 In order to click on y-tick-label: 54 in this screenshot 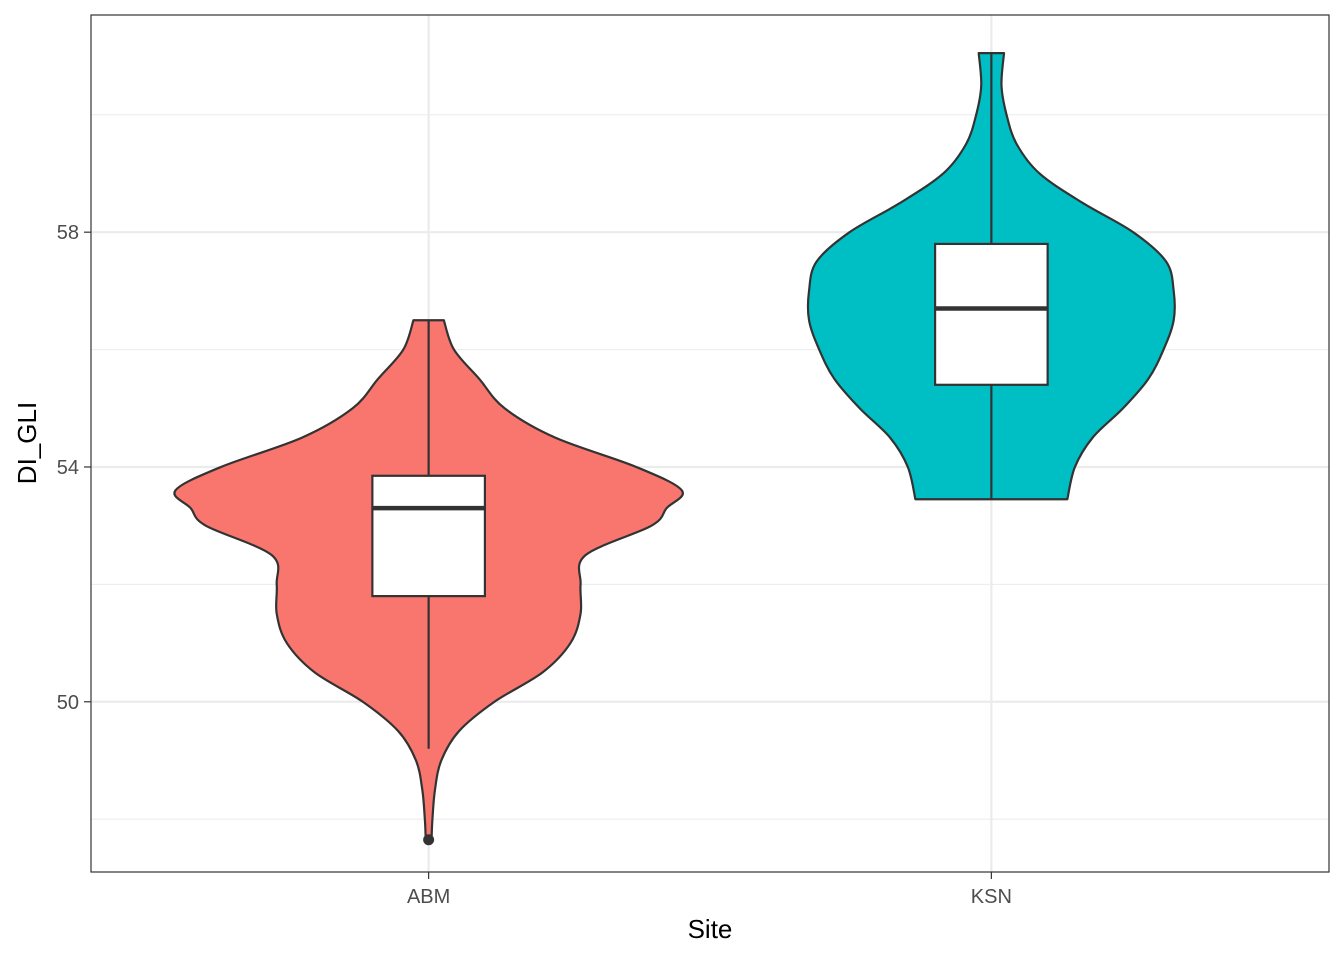, I will do `click(68, 468)`.